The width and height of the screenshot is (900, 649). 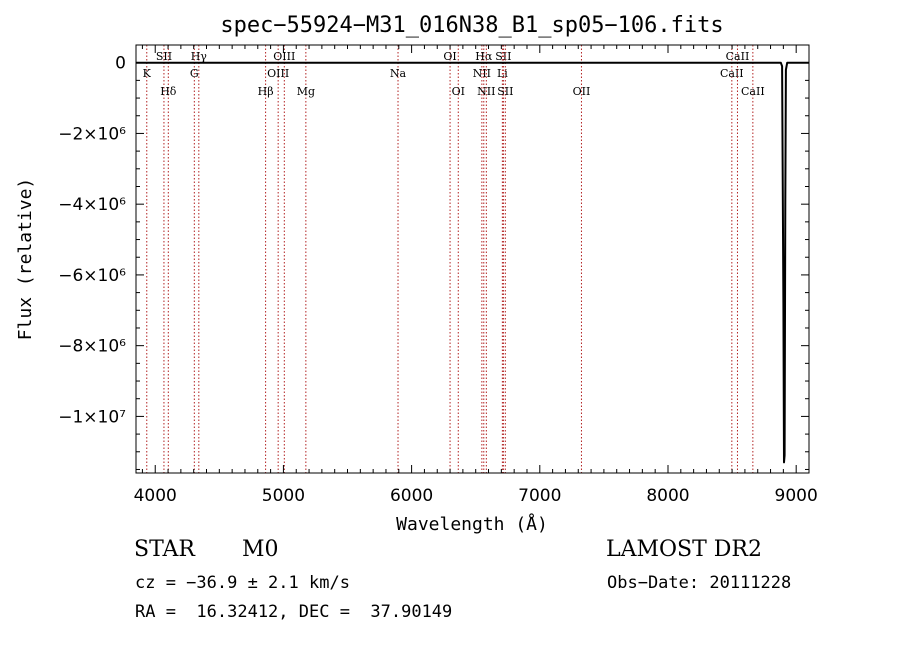 What do you see at coordinates (699, 583) in the screenshot?
I see `observation-date: Obs−Date: 20111228` at bounding box center [699, 583].